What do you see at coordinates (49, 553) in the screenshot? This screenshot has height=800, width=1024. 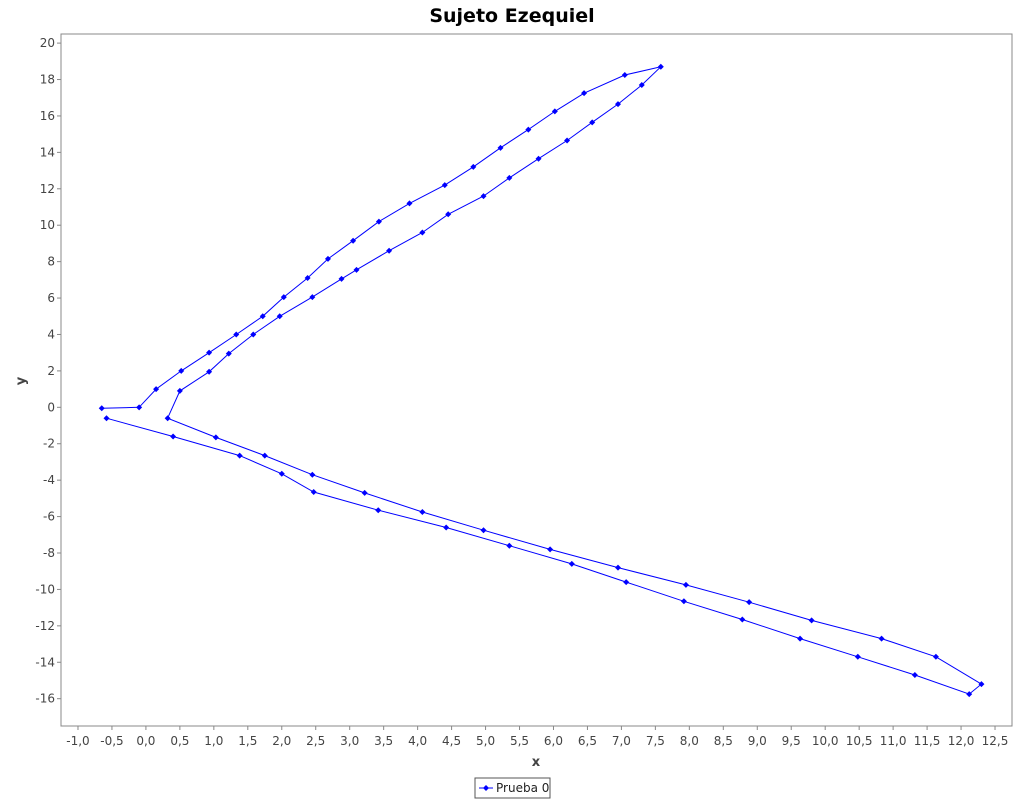 I see `y-tick-label: -8` at bounding box center [49, 553].